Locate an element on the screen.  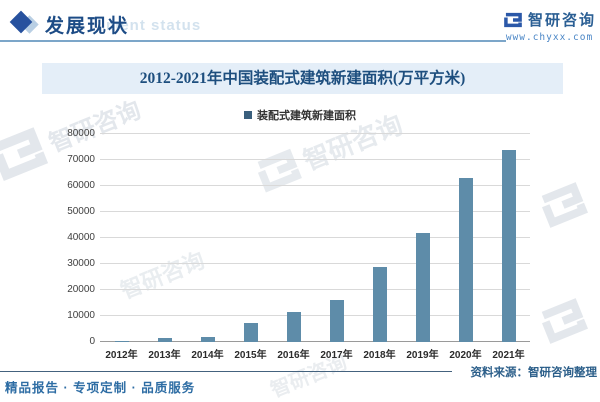
brand-name: 智研咨询 is located at coordinates (561, 20).